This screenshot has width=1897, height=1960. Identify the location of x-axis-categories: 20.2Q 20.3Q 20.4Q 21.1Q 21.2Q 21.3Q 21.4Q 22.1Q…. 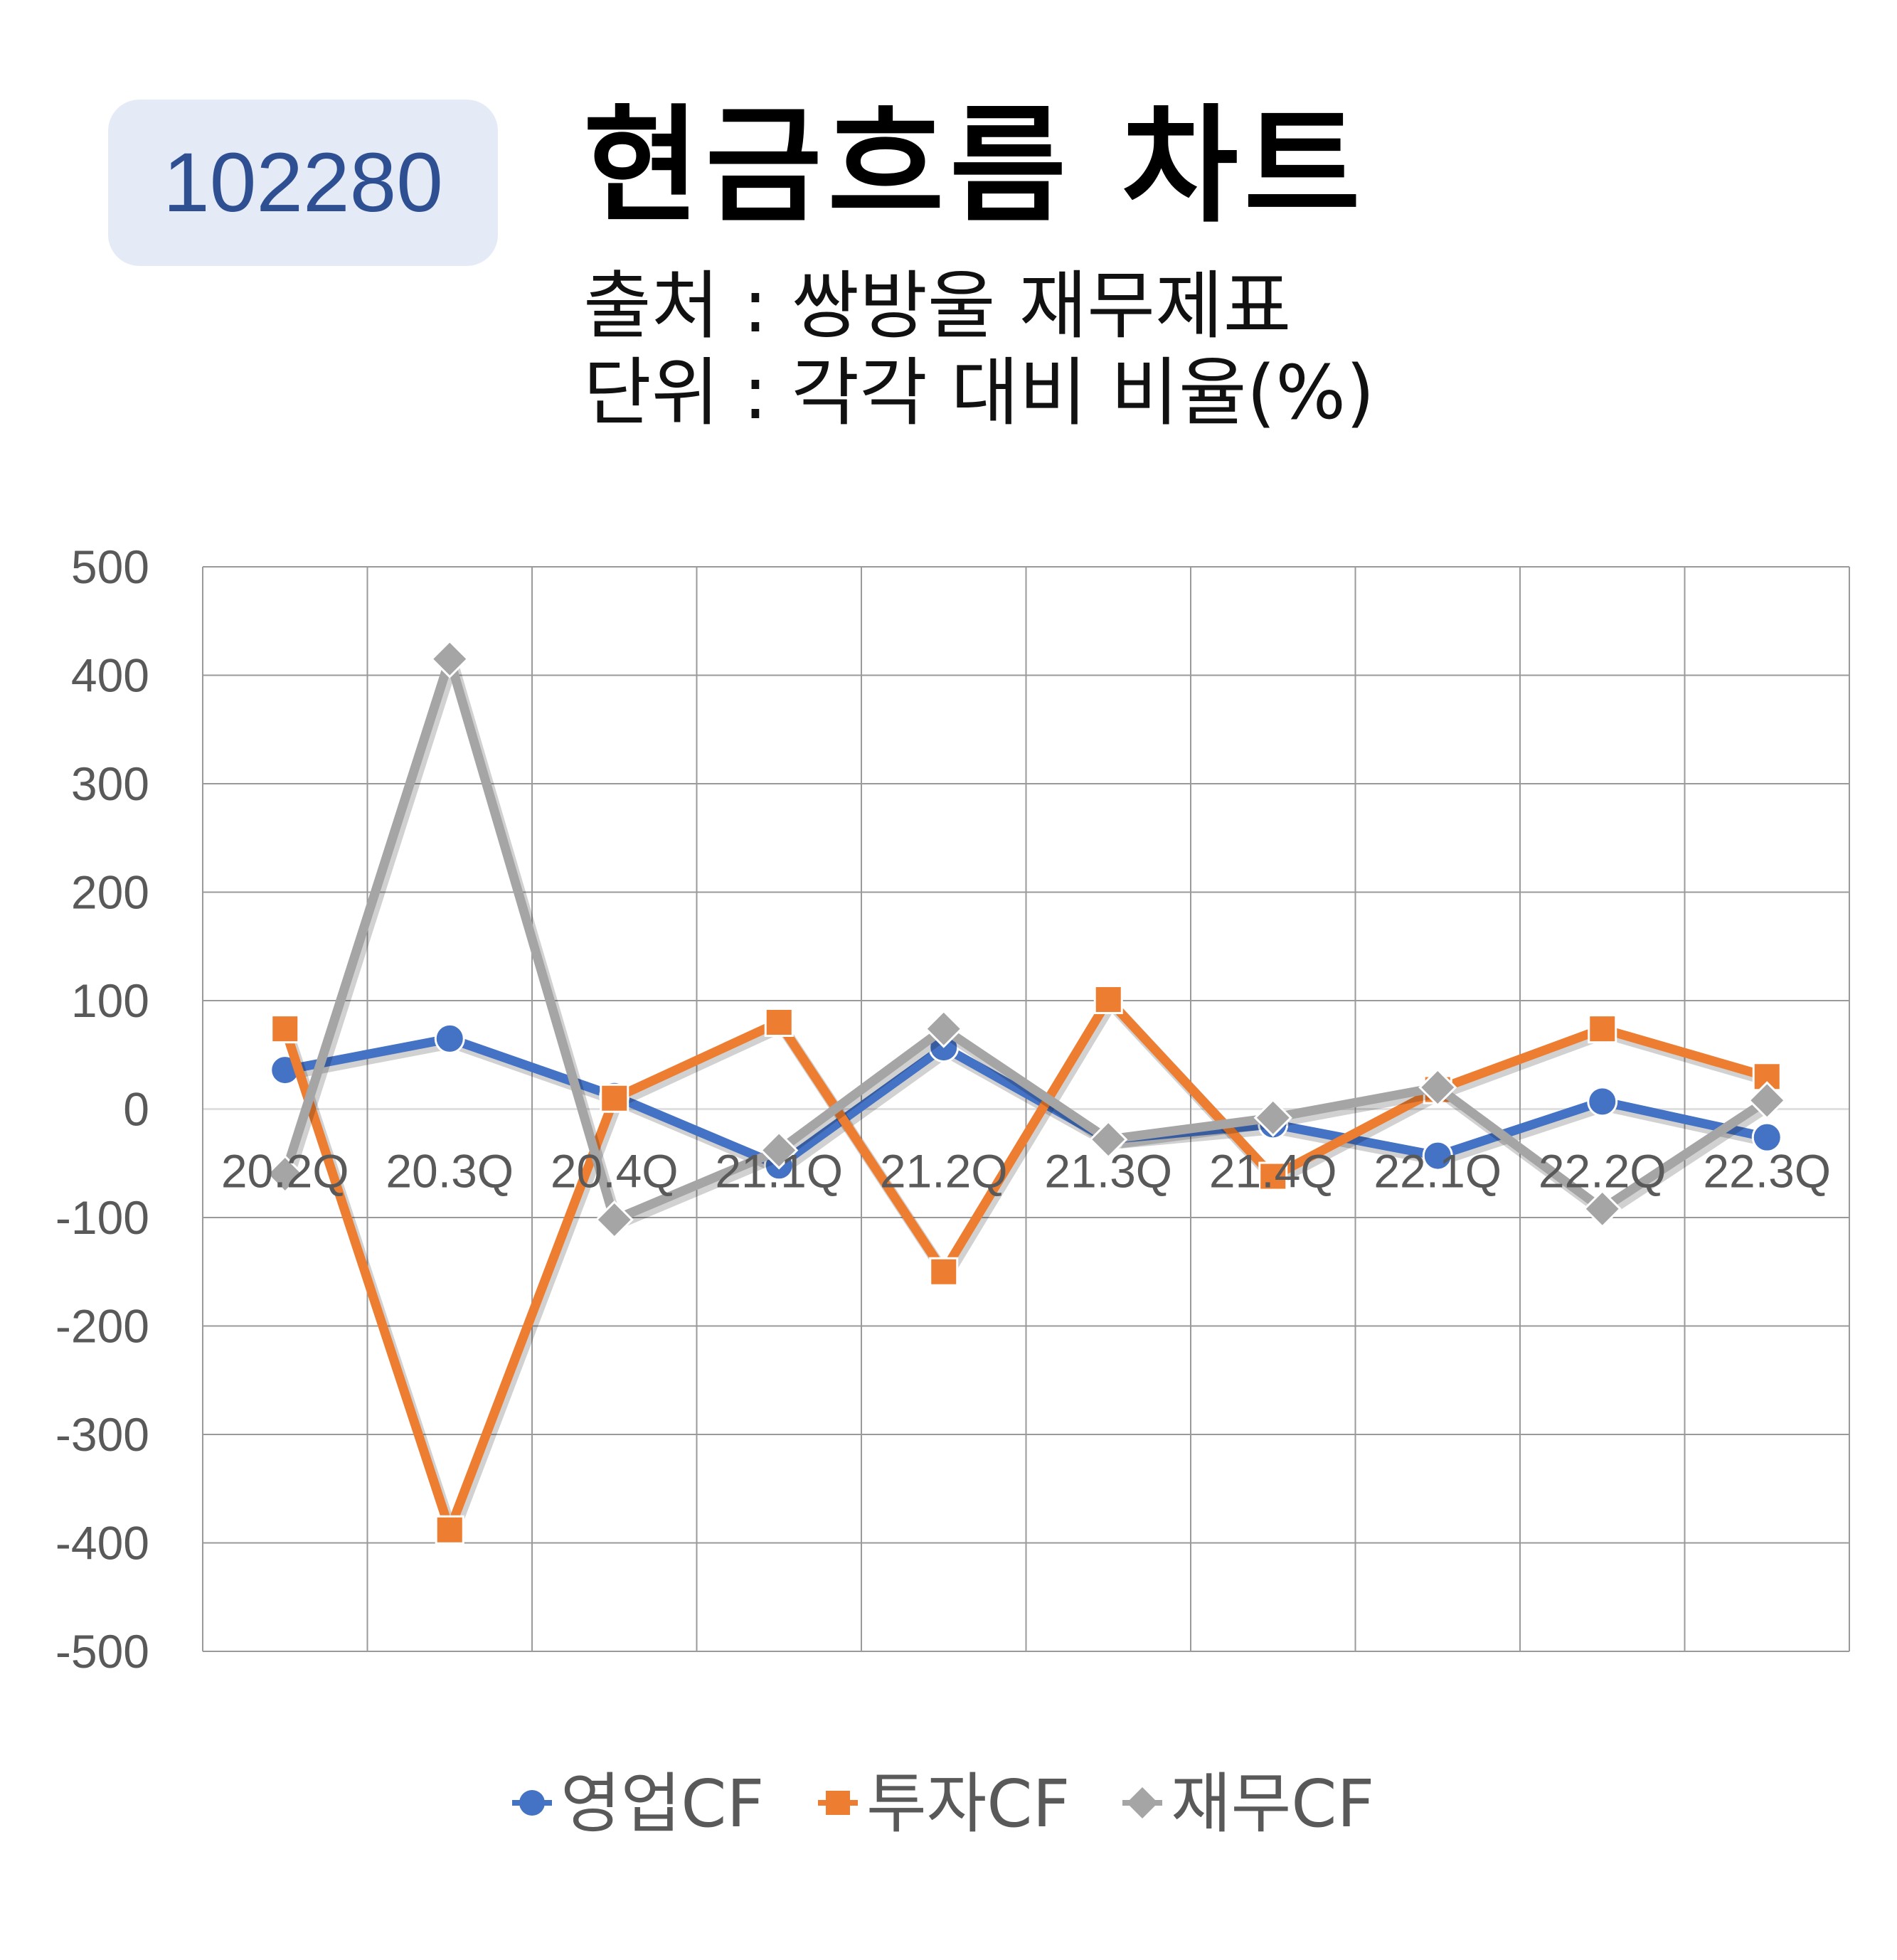
(1026, 1171).